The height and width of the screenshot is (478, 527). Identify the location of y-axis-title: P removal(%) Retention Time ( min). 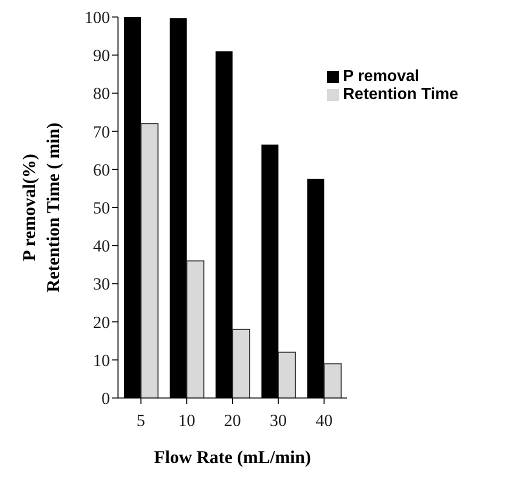
(41, 207).